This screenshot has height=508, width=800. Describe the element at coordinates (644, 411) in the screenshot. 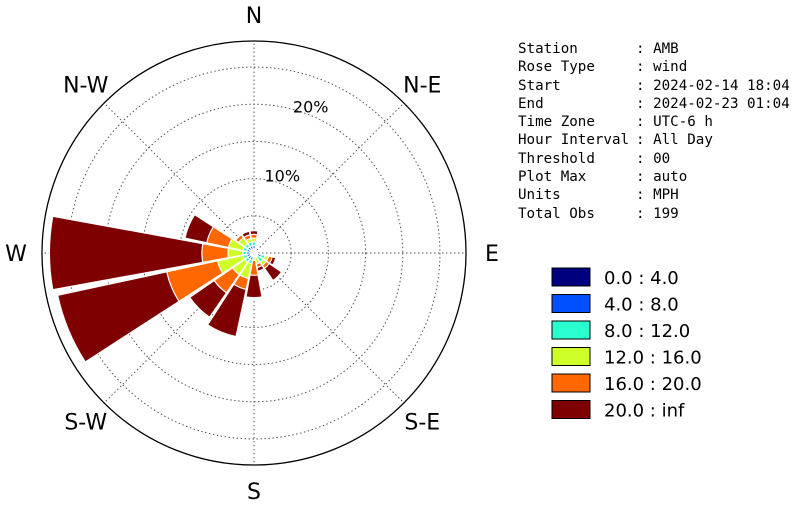

I see `legend-label: 20.0 : inf` at that location.